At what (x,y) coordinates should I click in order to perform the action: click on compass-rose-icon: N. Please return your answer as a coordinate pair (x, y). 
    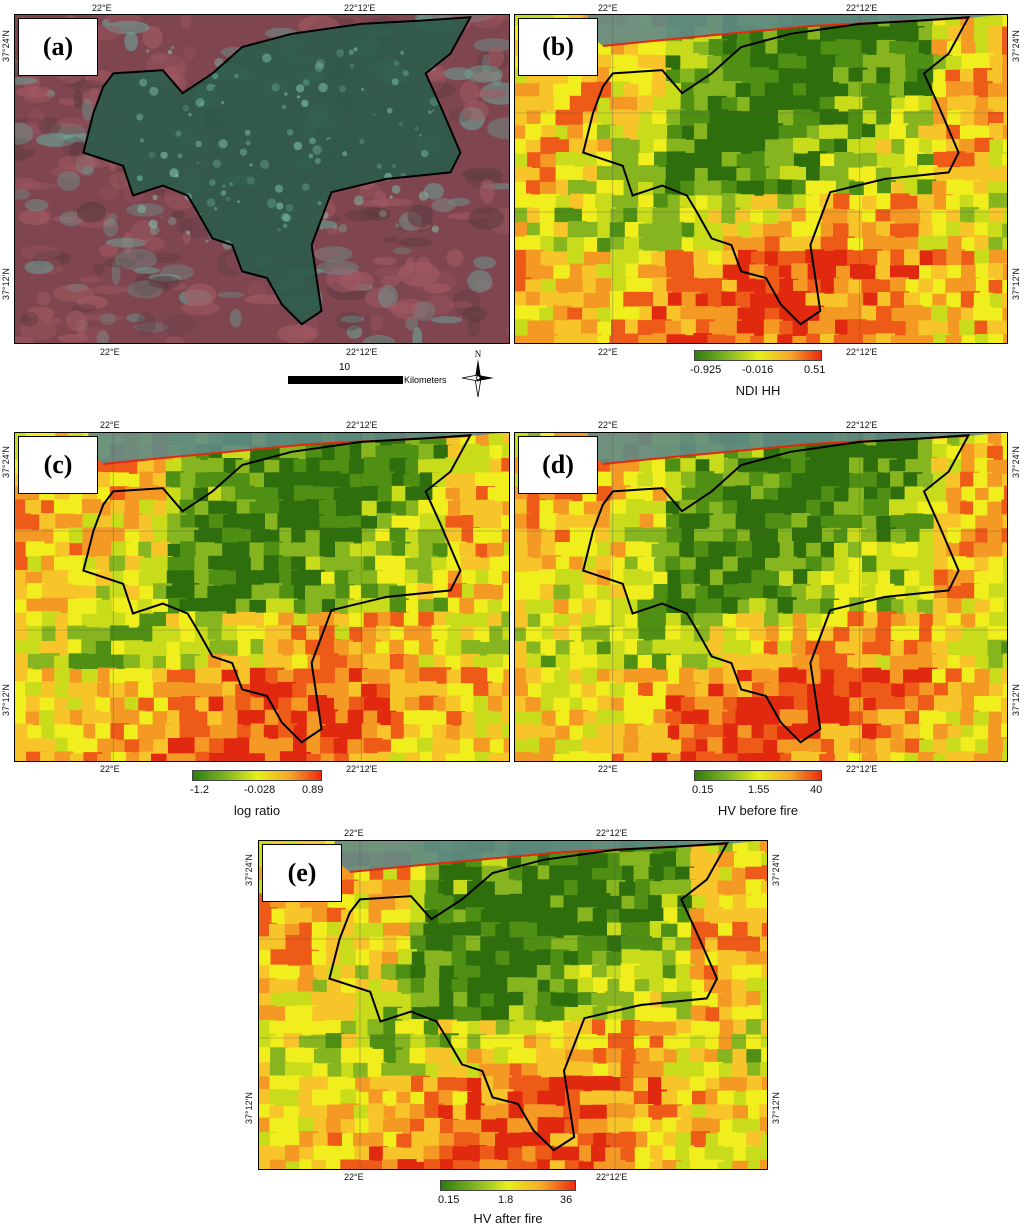
    Looking at the image, I should click on (478, 375).